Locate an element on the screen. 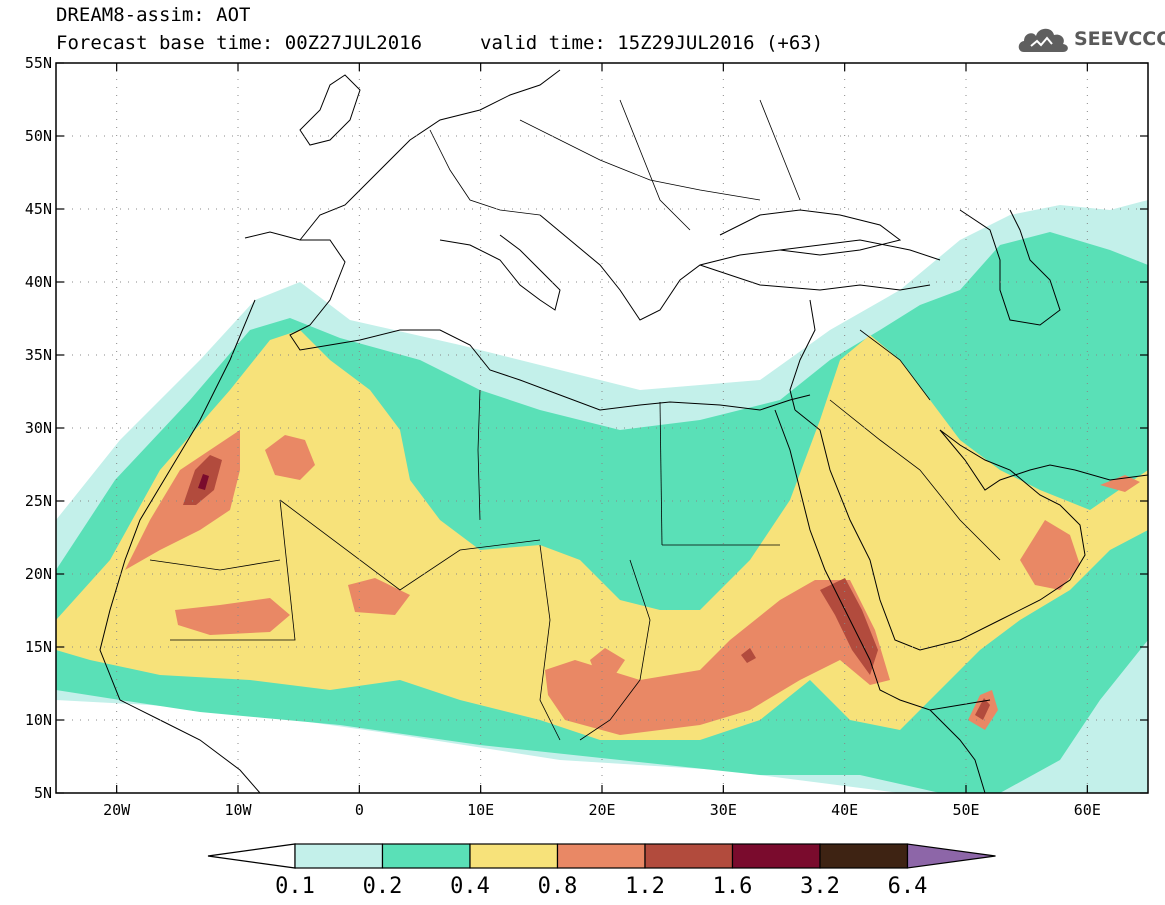 The image size is (1165, 905). x-tick-label: 10W is located at coordinates (238, 810).